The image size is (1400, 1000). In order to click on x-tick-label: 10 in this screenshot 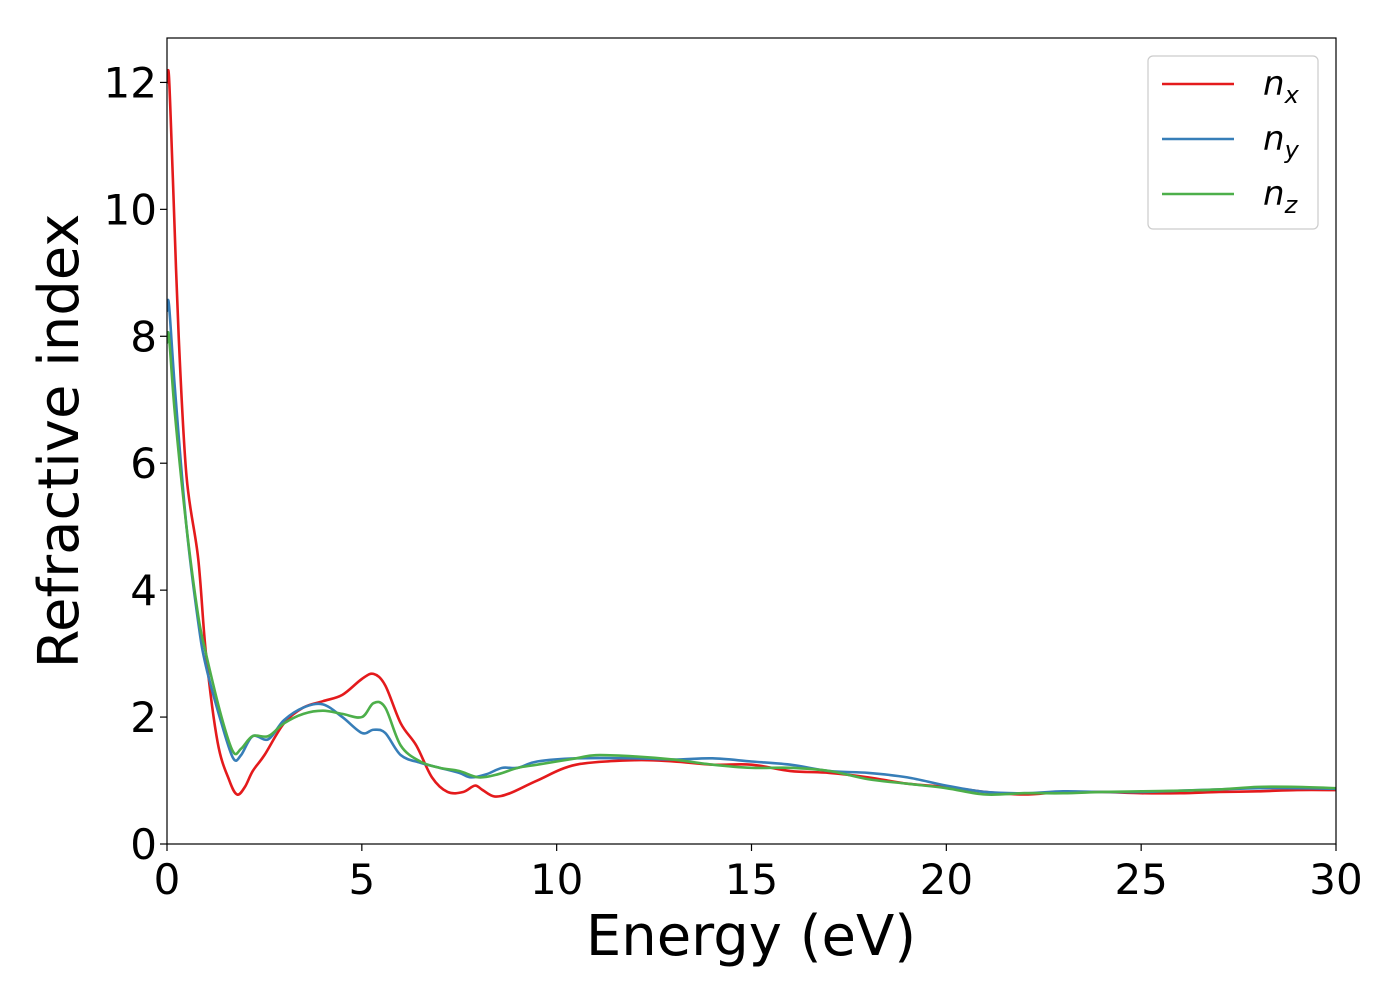, I will do `click(556, 879)`.